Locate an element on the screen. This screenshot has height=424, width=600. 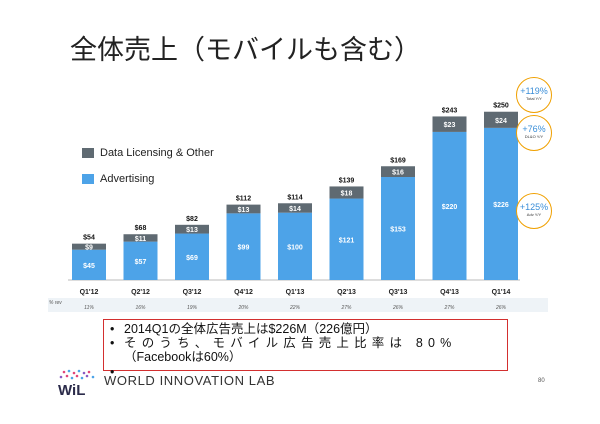
x-tick-label: Q1'14 is located at coordinates (501, 292).